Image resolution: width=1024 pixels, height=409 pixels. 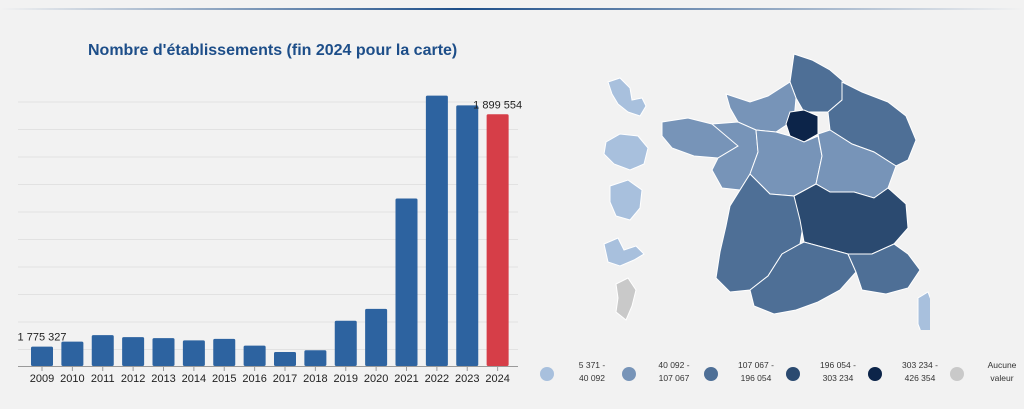 I want to click on x-tick-label: 2009, so click(x=42, y=379).